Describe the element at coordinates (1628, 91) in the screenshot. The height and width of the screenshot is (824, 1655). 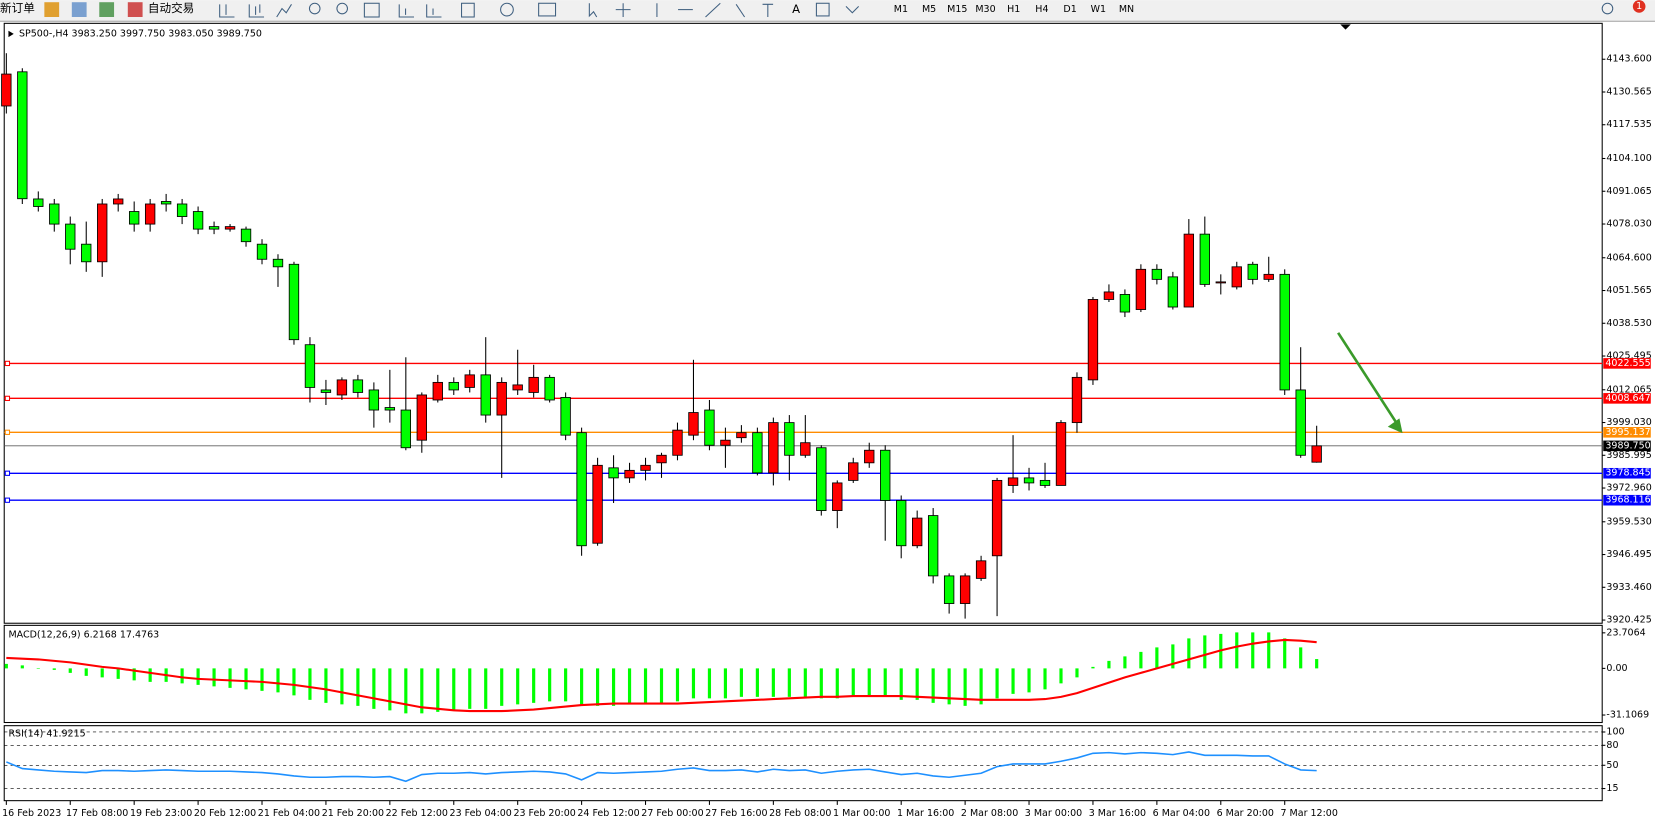
I see `y-tick-label: 4130.565` at that location.